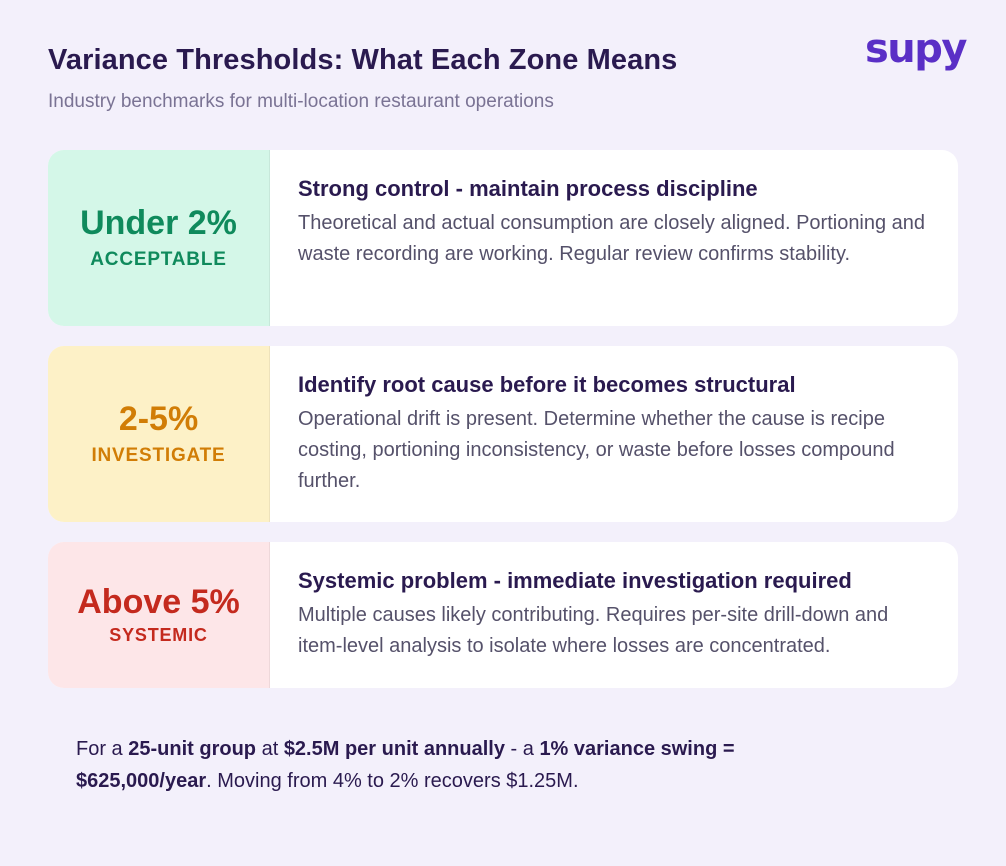 The width and height of the screenshot is (1006, 866). I want to click on zone-label: INVESTIGATE, so click(158, 455).